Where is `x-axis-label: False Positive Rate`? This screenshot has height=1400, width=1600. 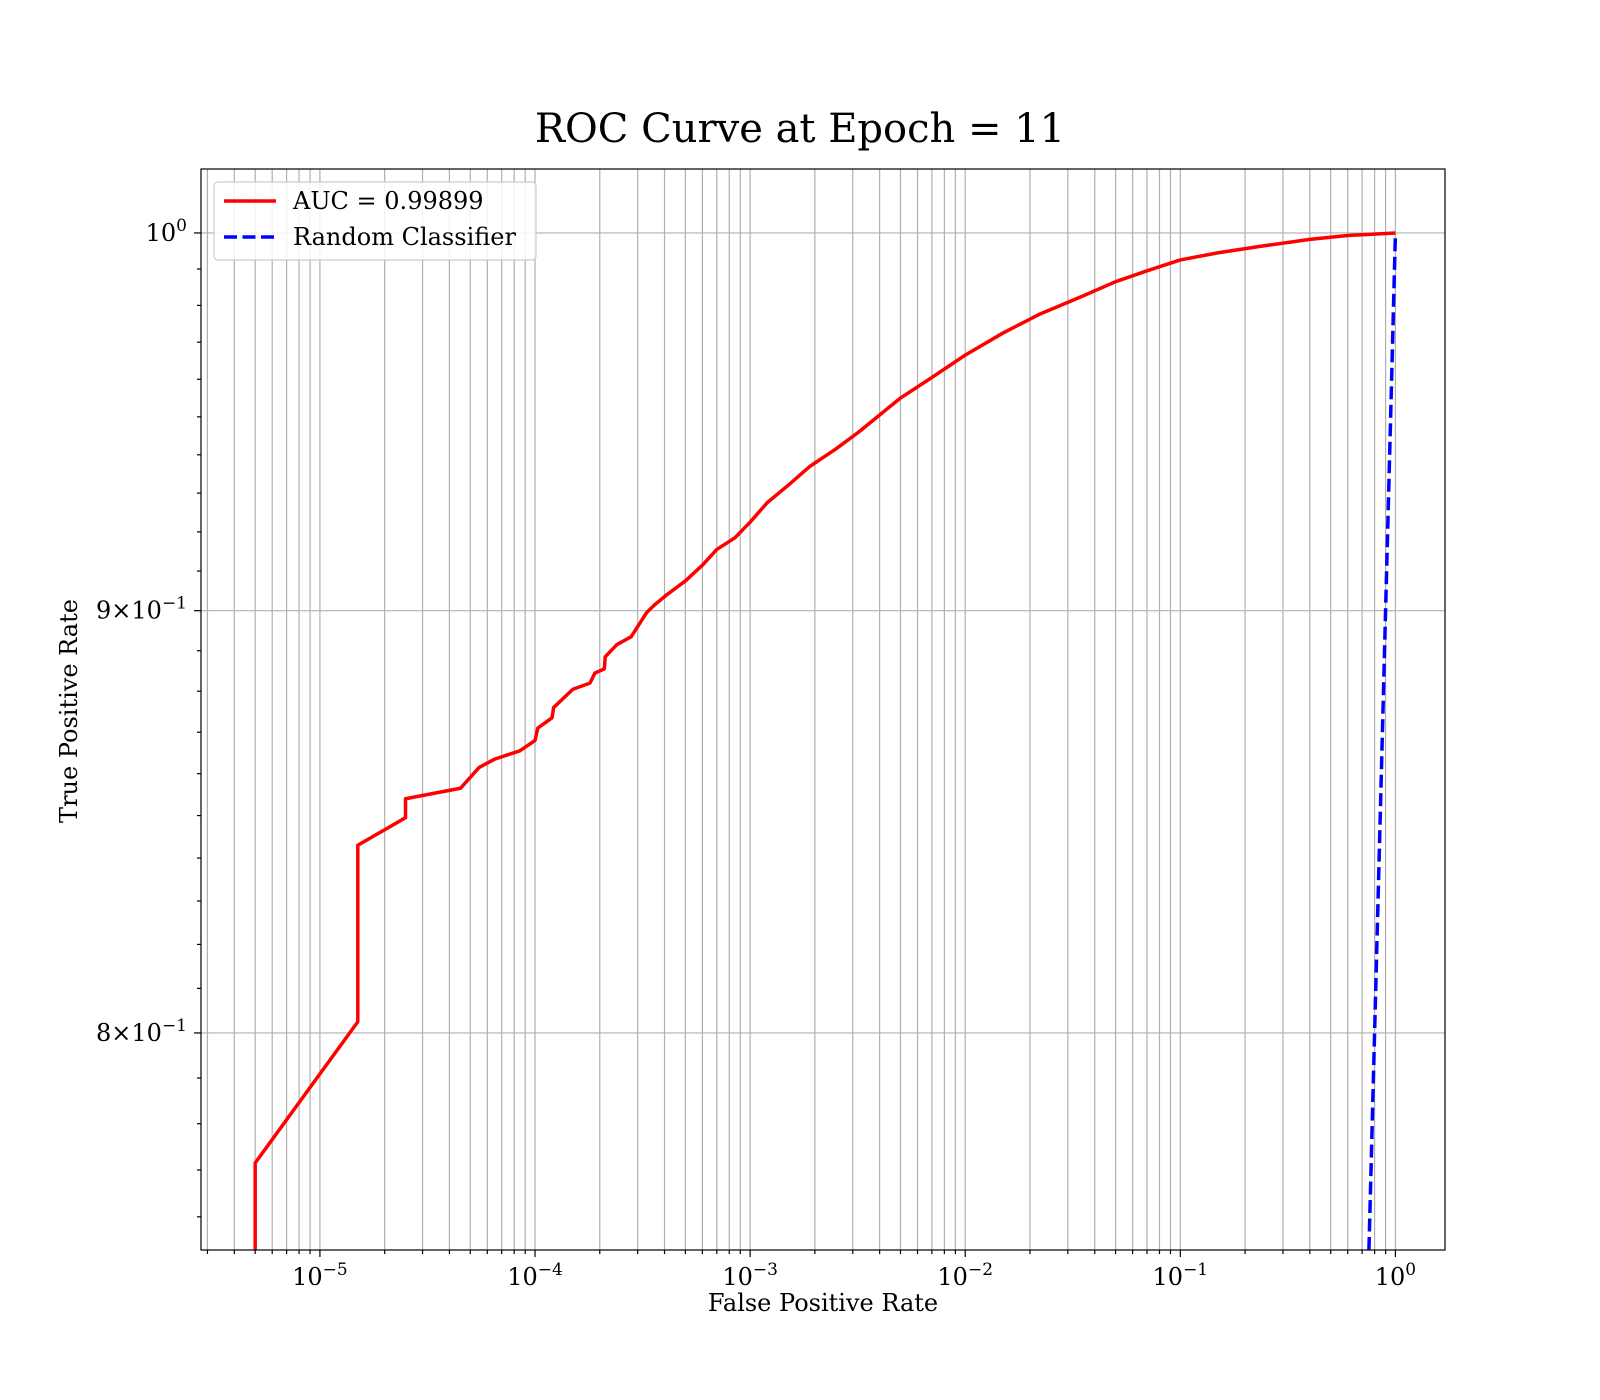
x-axis-label: False Positive Rate is located at coordinates (823, 1303).